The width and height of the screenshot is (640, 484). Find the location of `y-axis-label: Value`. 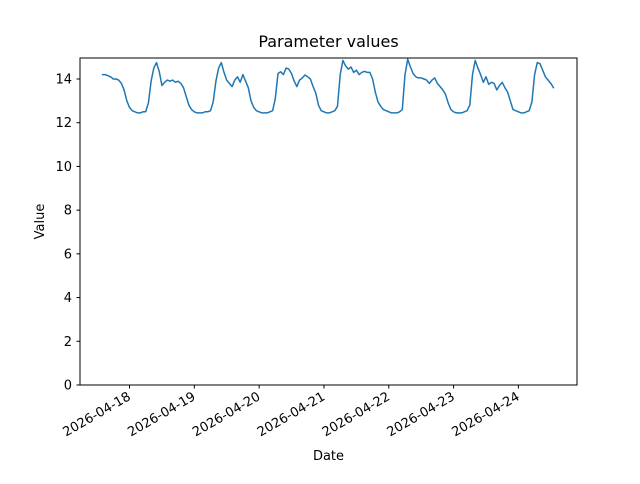

y-axis-label: Value is located at coordinates (40, 222).